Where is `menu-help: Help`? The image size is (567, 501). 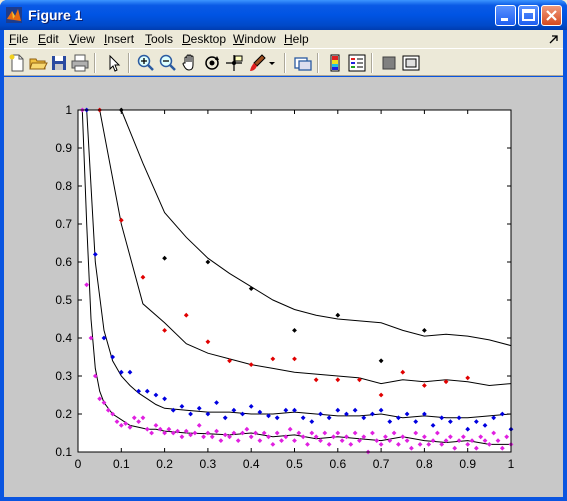 menu-help: Help is located at coordinates (296, 39).